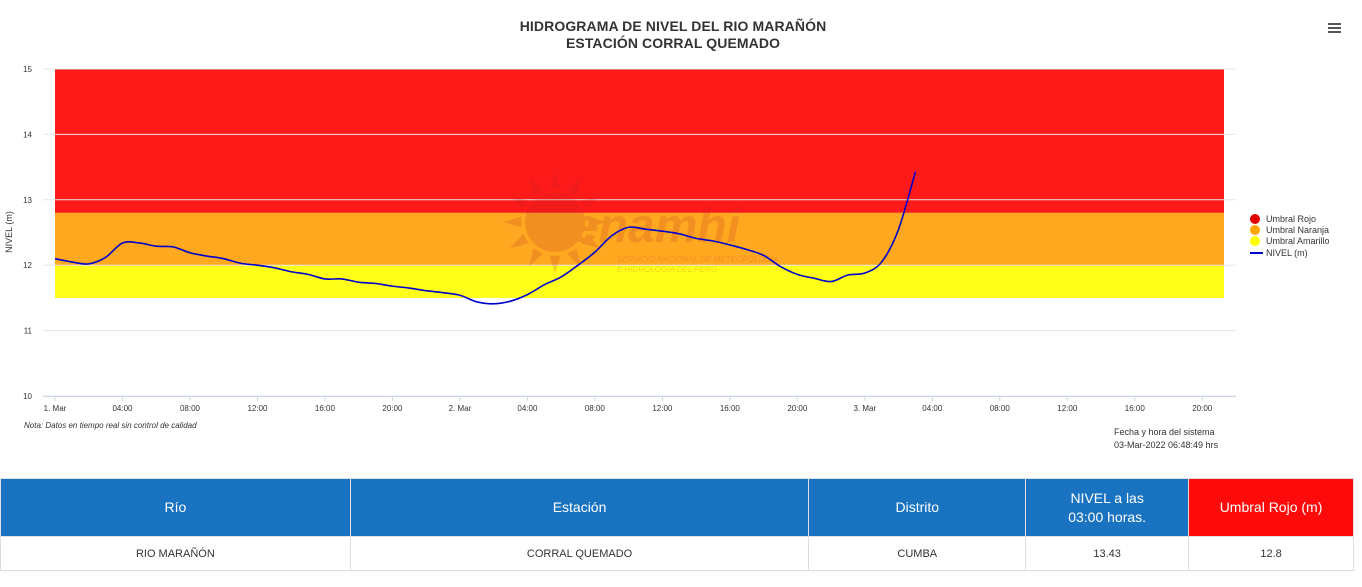 Image resolution: width=1362 pixels, height=587 pixels. What do you see at coordinates (1107, 553) in the screenshot?
I see `cell-nivel: 13.43` at bounding box center [1107, 553].